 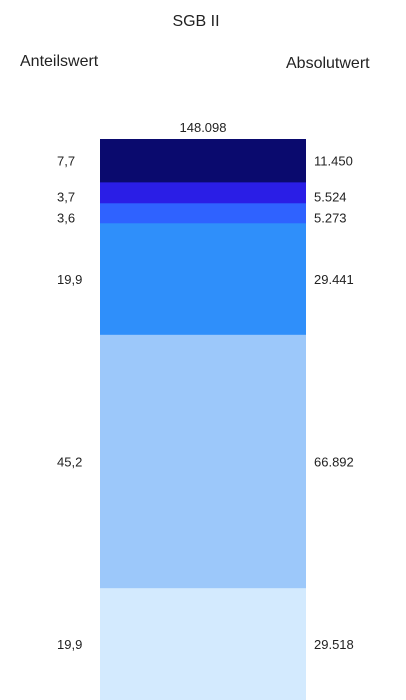 What do you see at coordinates (66, 161) in the screenshot?
I see `share-label: 7,7` at bounding box center [66, 161].